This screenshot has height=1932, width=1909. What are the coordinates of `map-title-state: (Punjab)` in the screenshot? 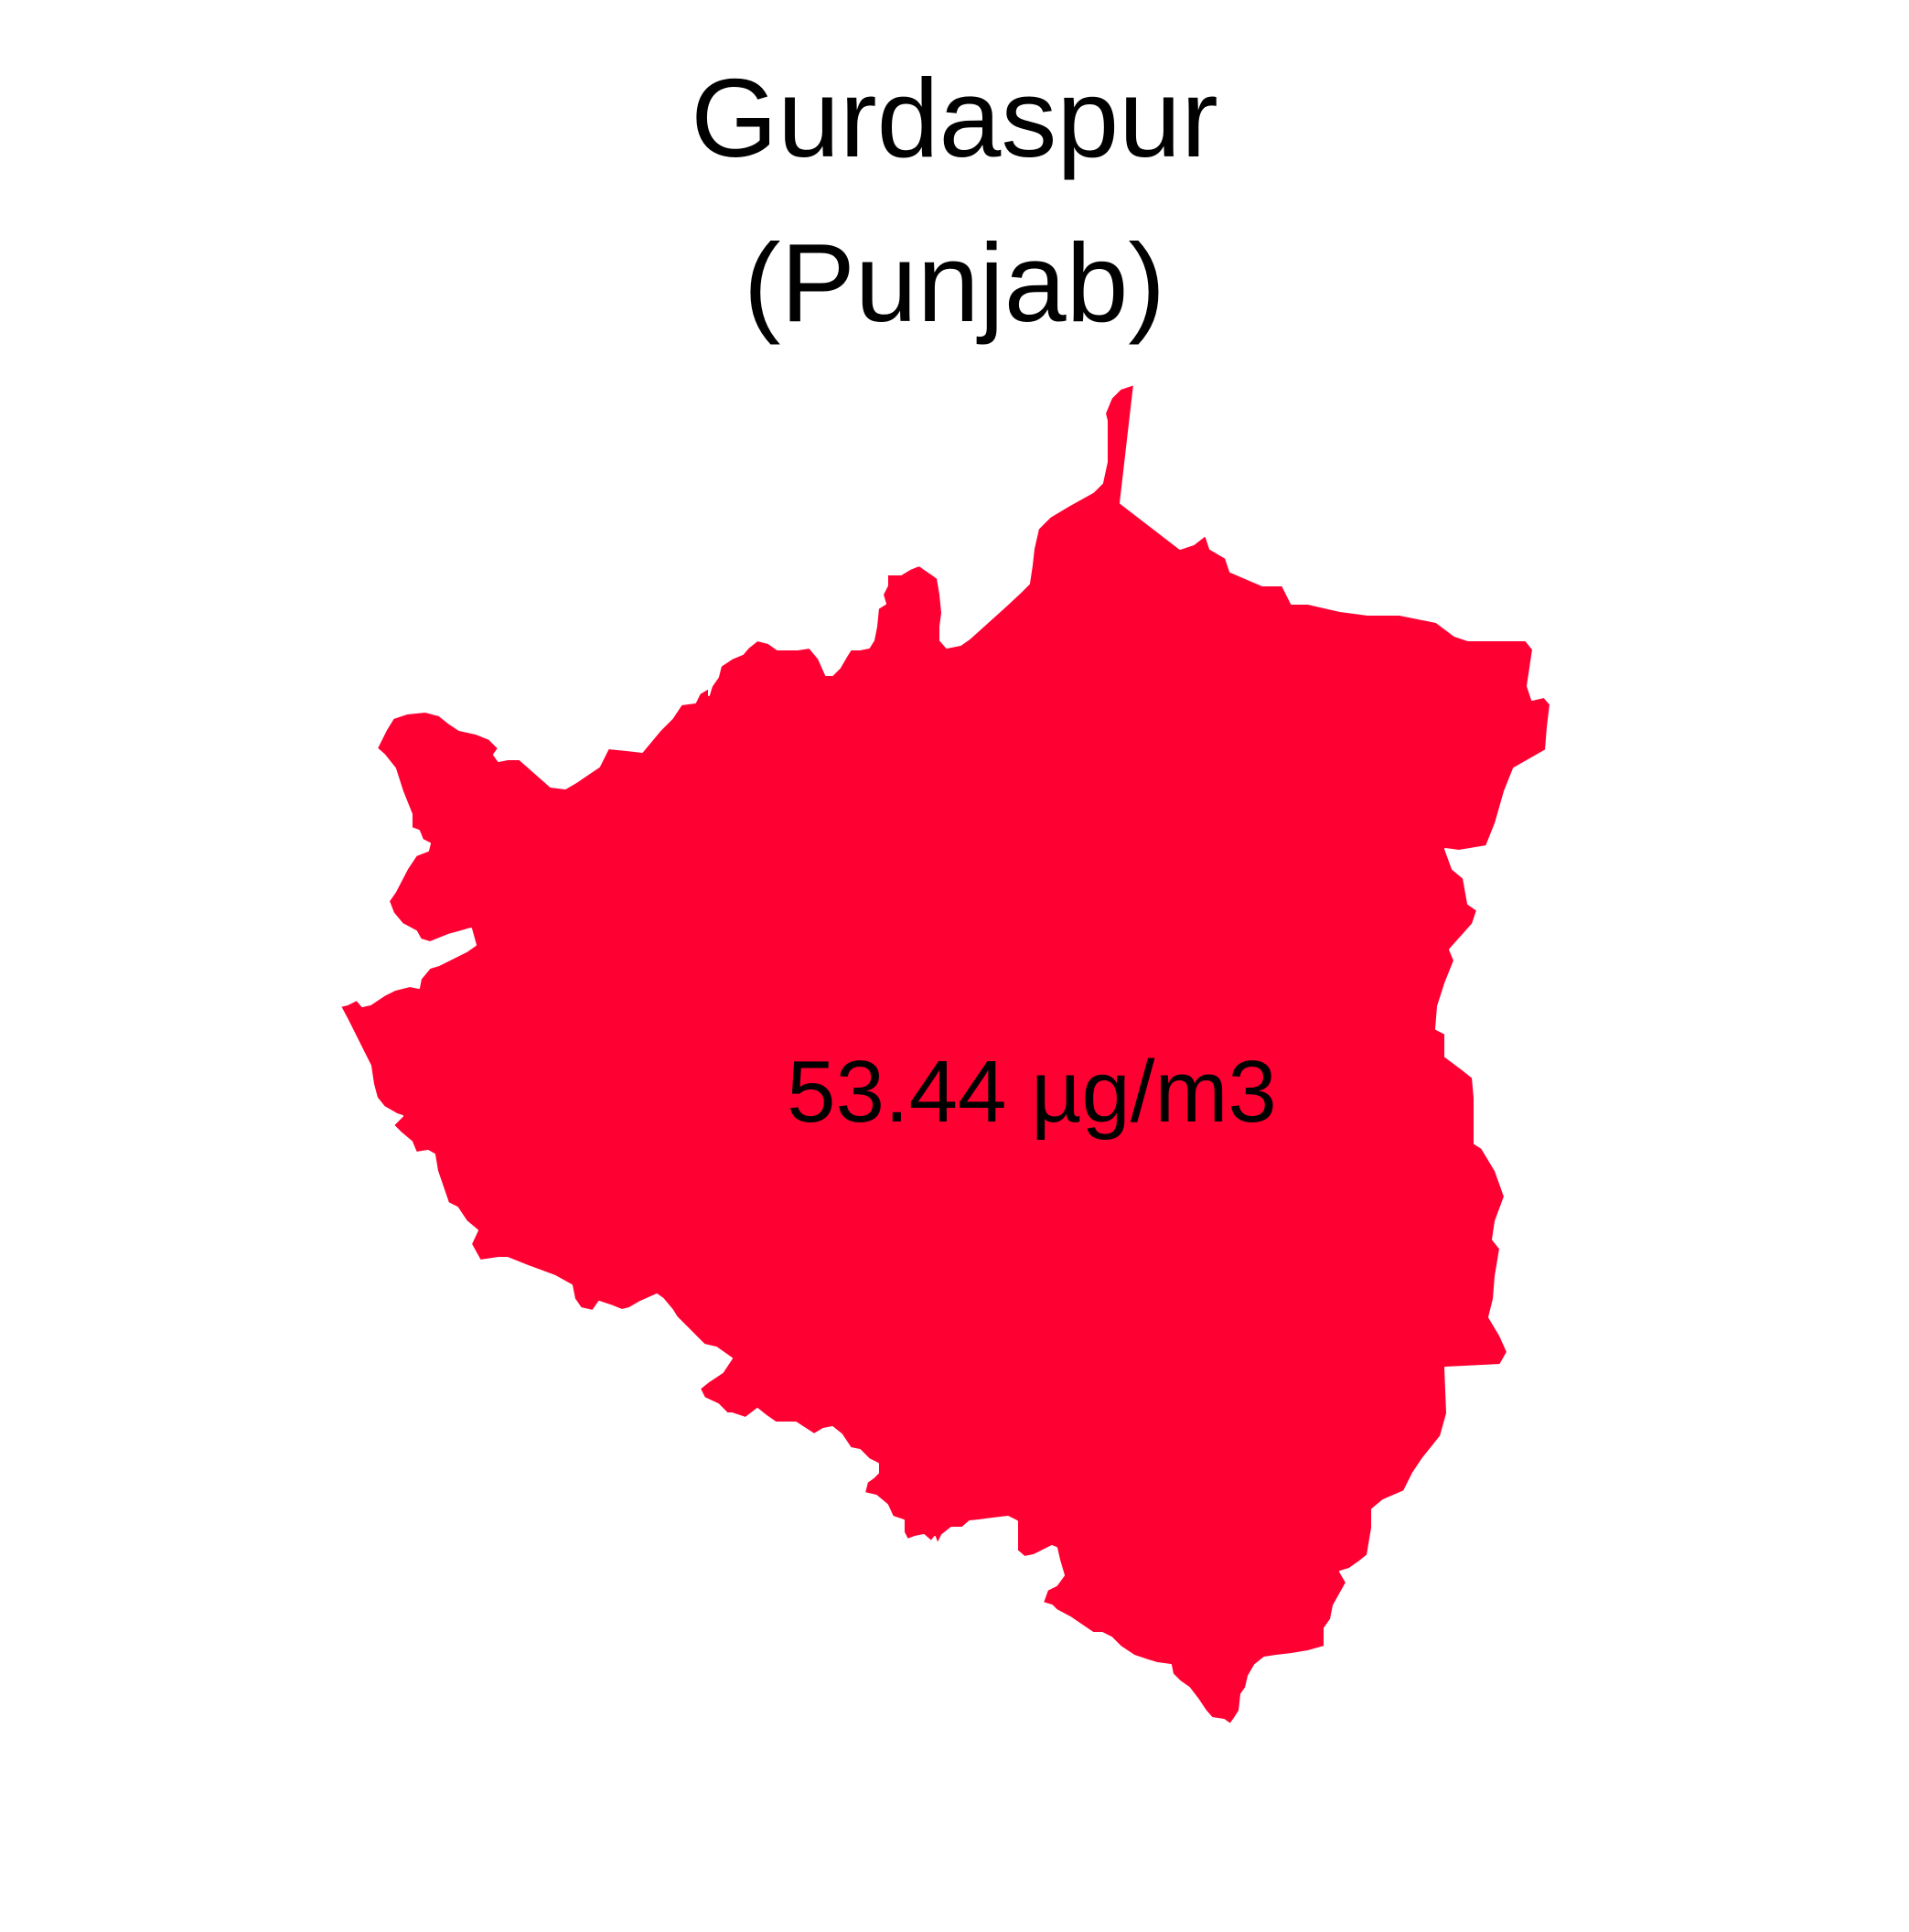 It's located at (954, 282).